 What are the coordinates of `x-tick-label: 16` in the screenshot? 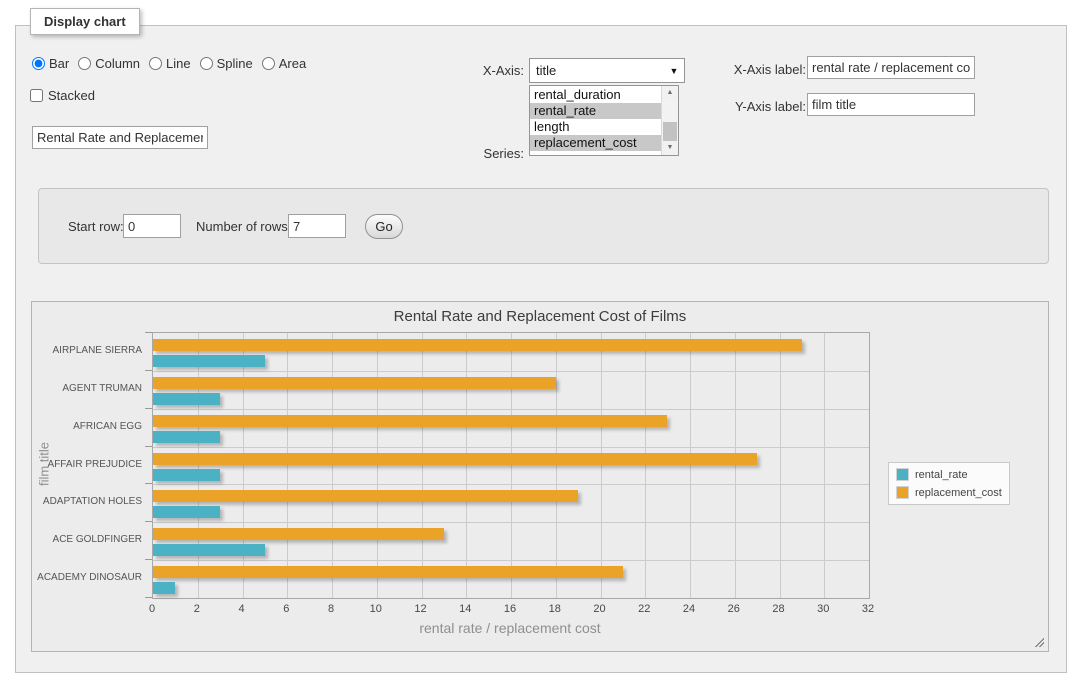 It's located at (510, 609).